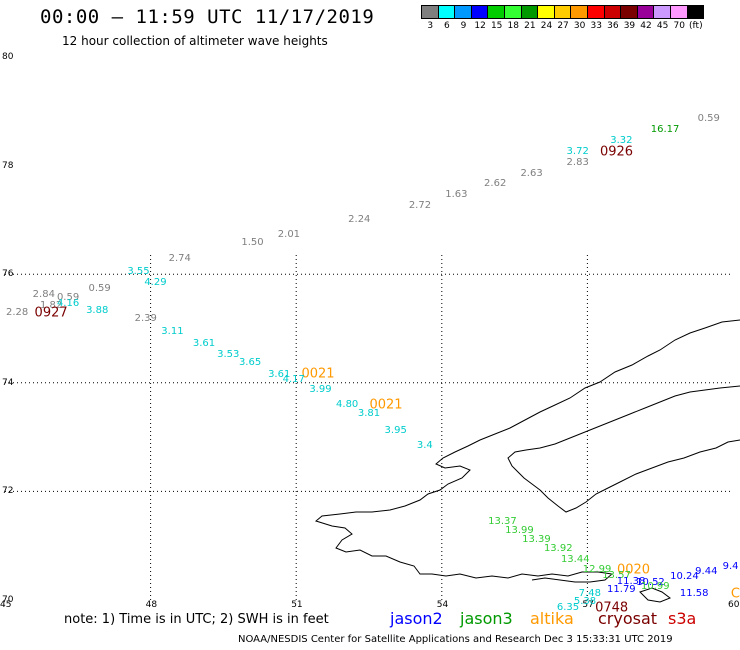 This screenshot has width=740, height=650. I want to click on color-scale-label: 42, so click(646, 26).